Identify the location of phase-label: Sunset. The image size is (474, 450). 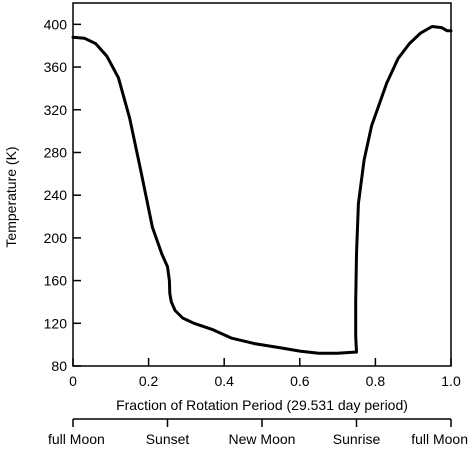
(168, 439).